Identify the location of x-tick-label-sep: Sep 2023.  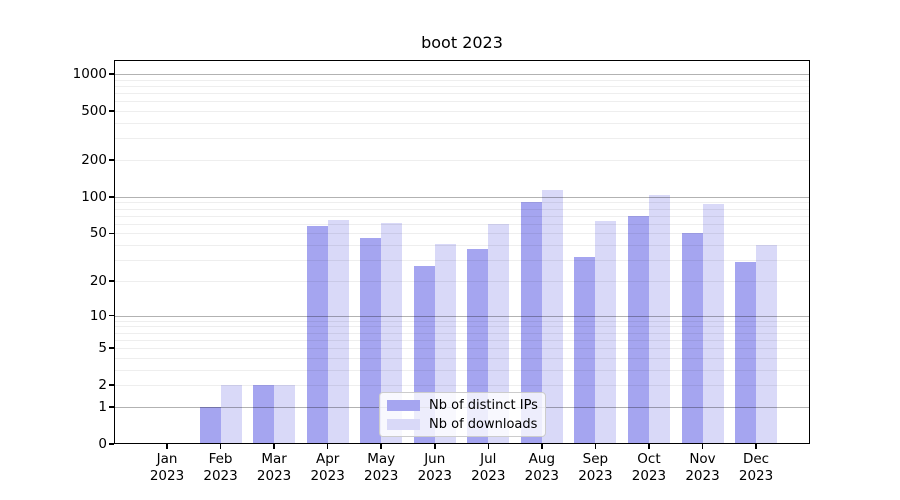
(595, 468).